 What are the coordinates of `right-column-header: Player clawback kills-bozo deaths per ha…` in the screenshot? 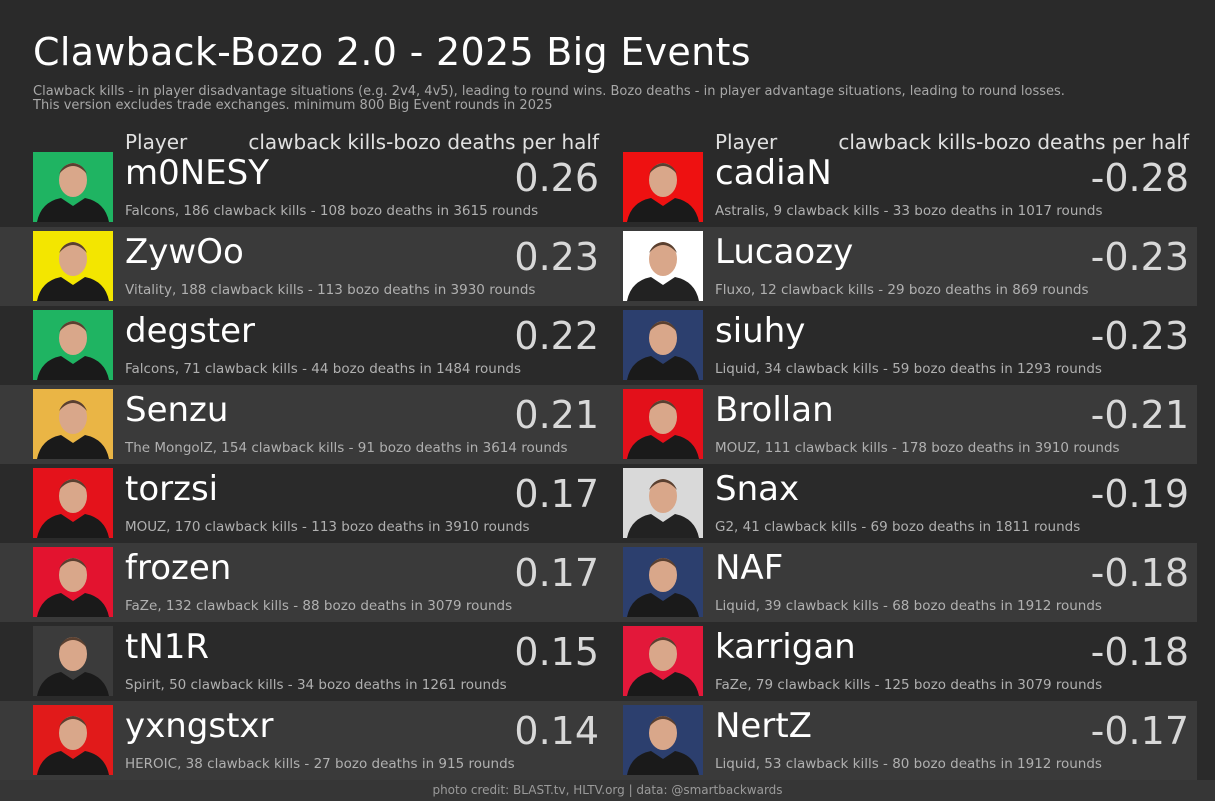 It's located at (906, 143).